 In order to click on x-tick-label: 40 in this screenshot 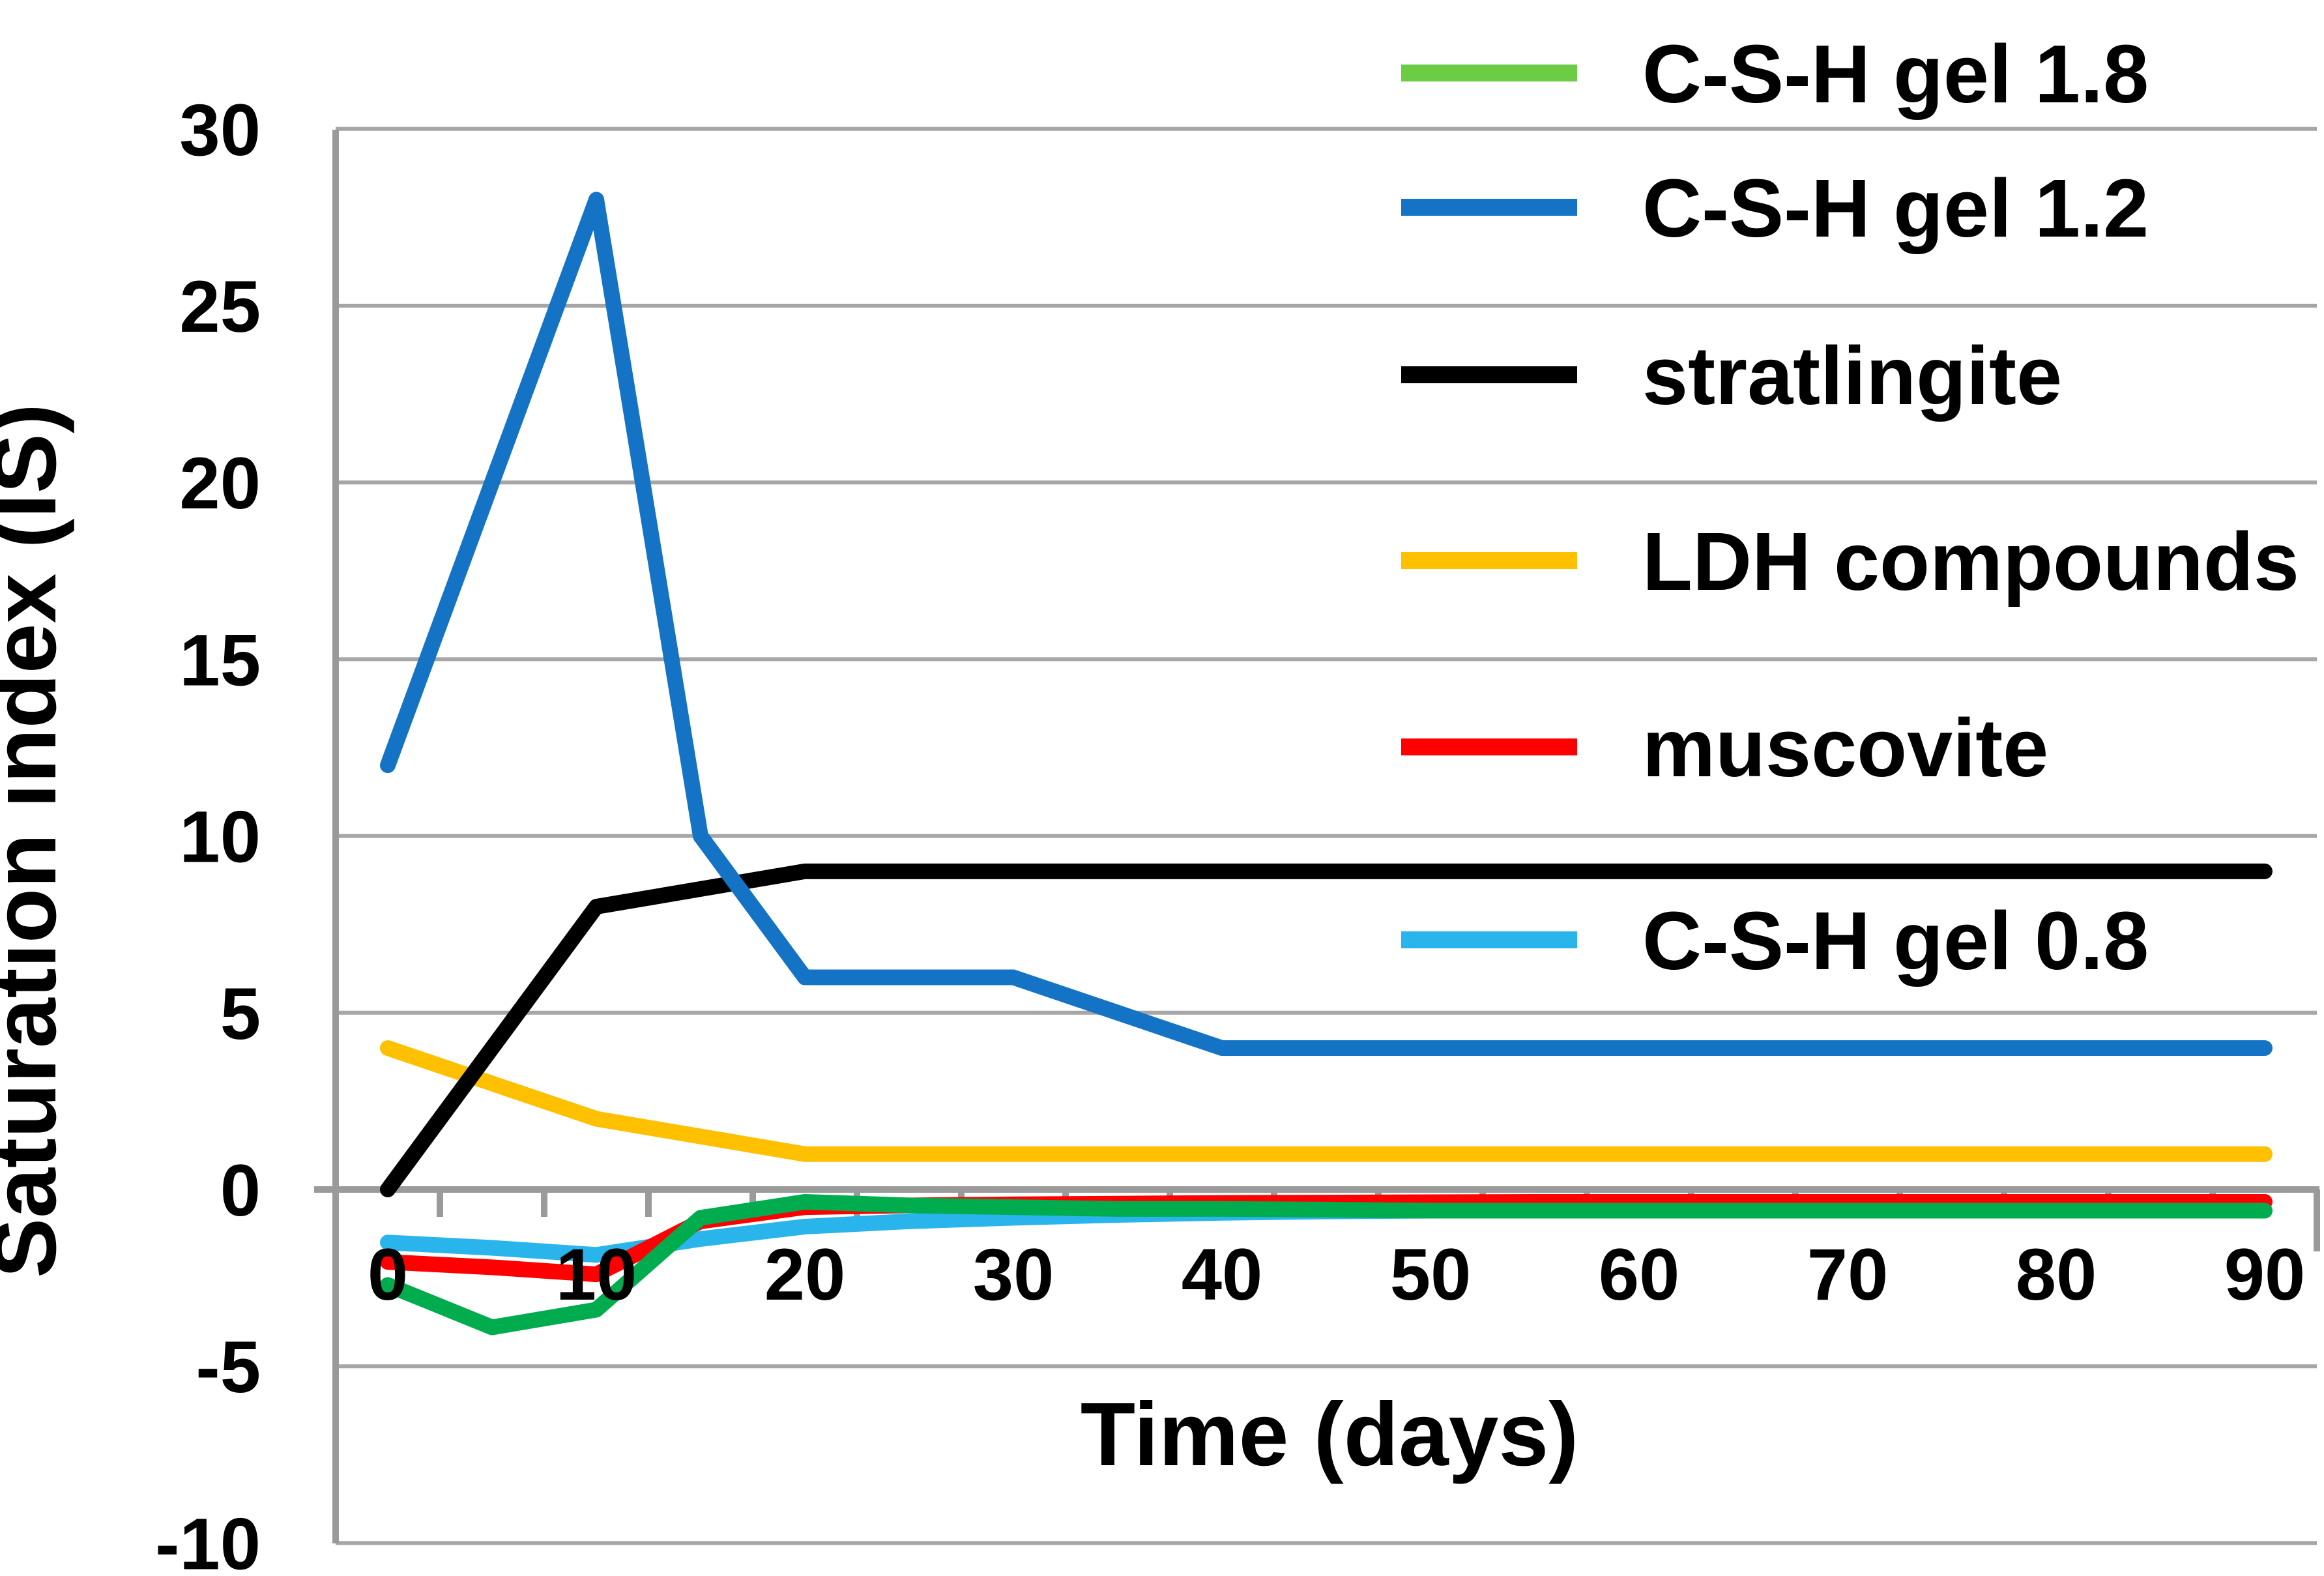, I will do `click(1222, 1274)`.